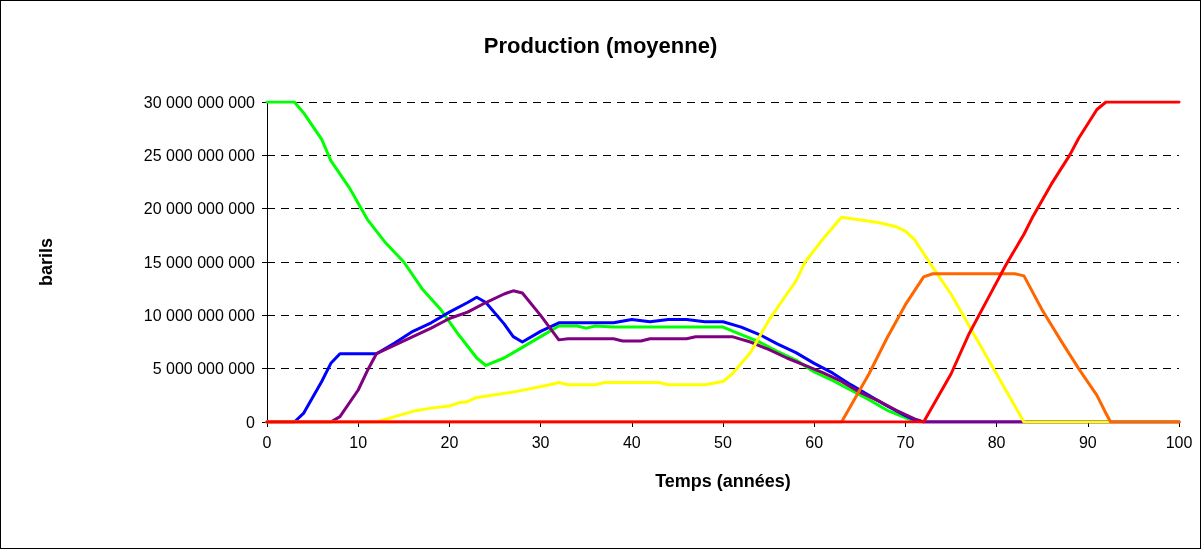 Image resolution: width=1201 pixels, height=549 pixels. I want to click on y-tick-label: 20 000 000 000, so click(199, 209).